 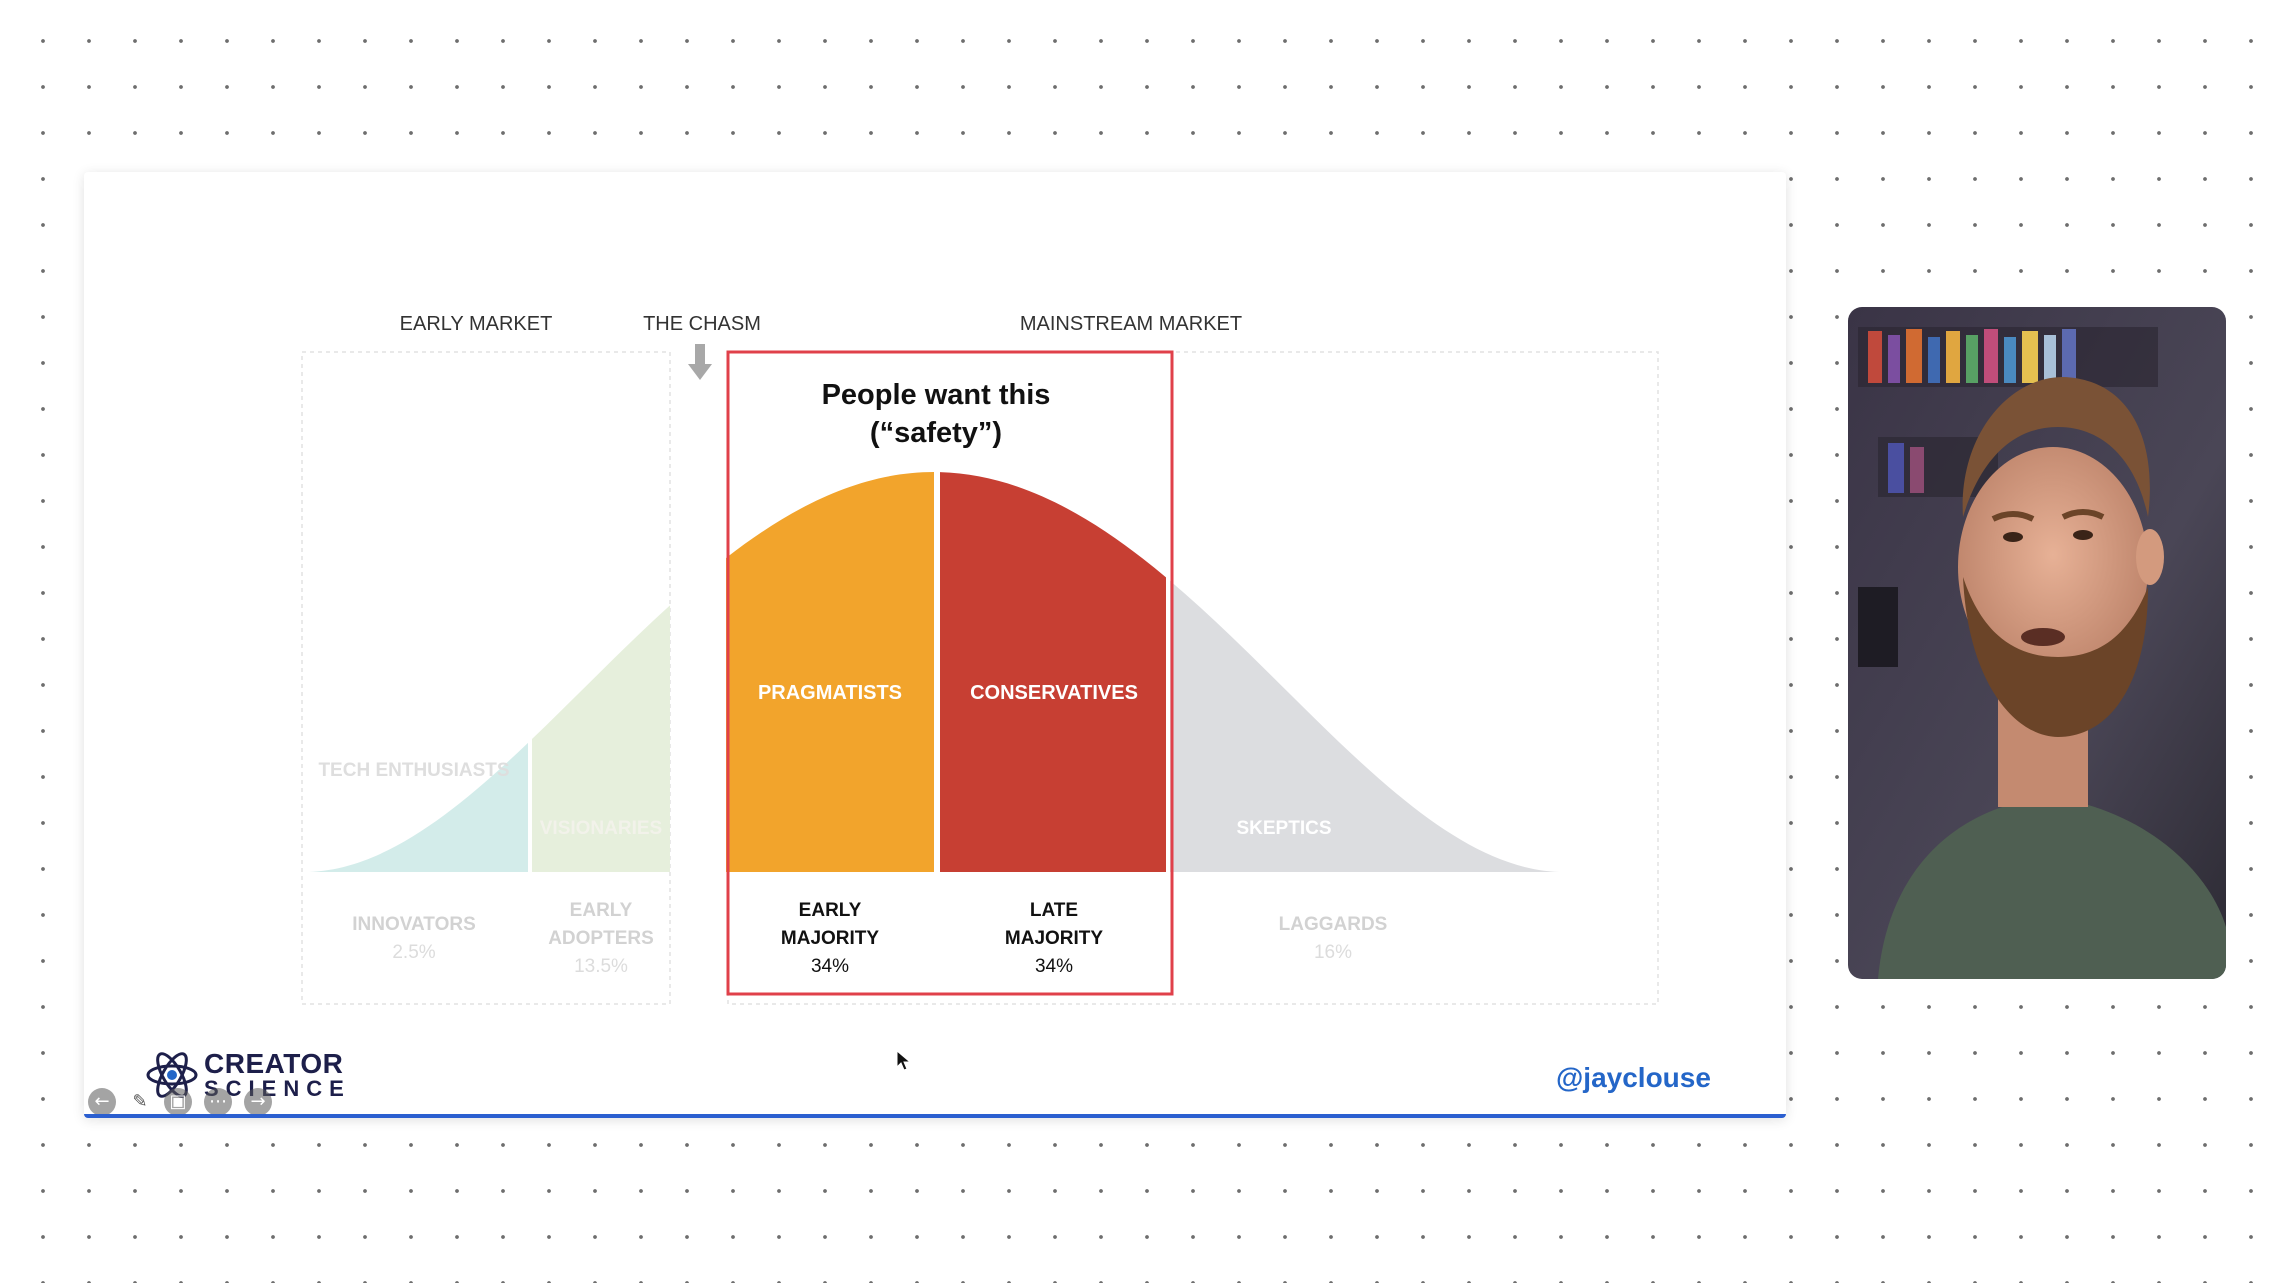 What do you see at coordinates (904, 1061) in the screenshot?
I see `mouse-cursor-icon` at bounding box center [904, 1061].